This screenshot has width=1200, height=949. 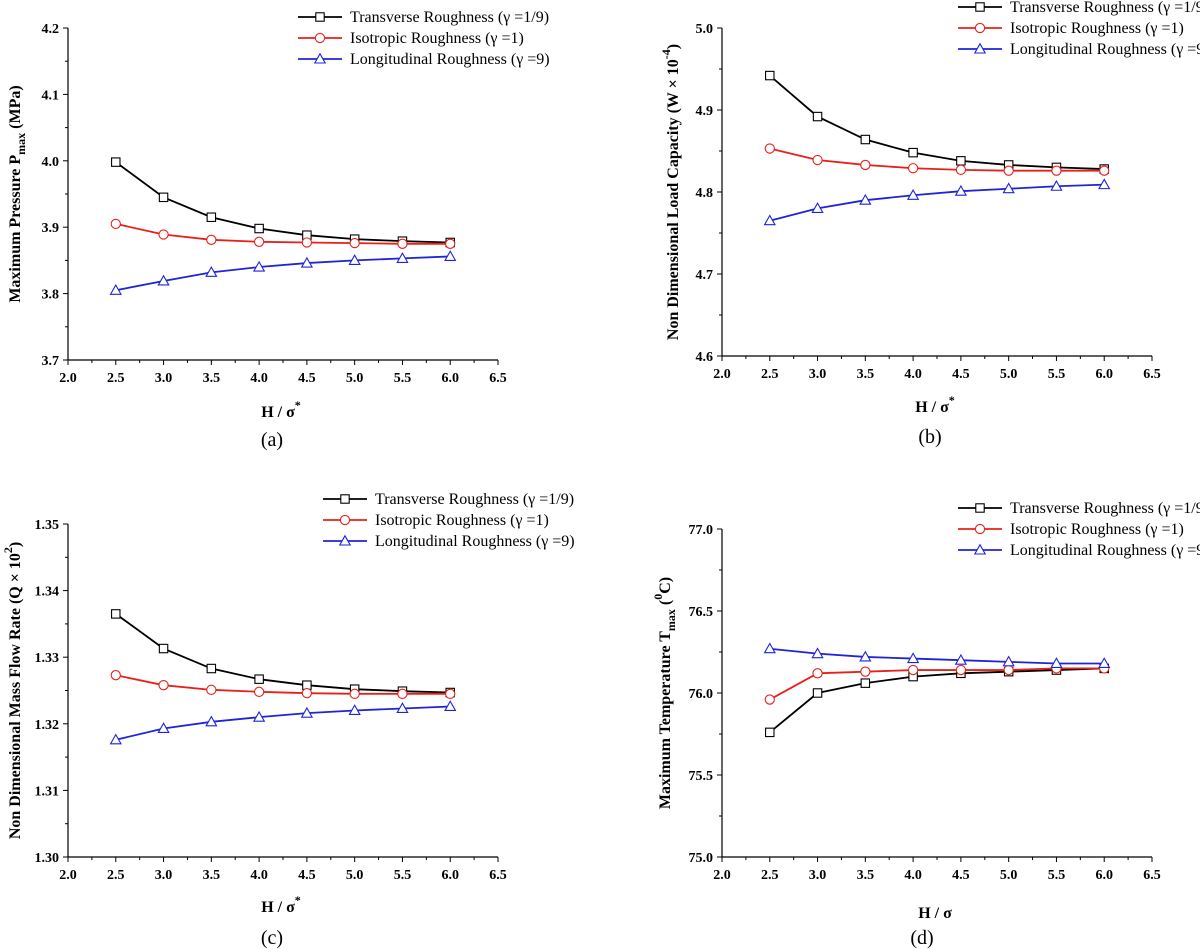 What do you see at coordinates (281, 409) in the screenshot?
I see `x-axis-title: H / σ*` at bounding box center [281, 409].